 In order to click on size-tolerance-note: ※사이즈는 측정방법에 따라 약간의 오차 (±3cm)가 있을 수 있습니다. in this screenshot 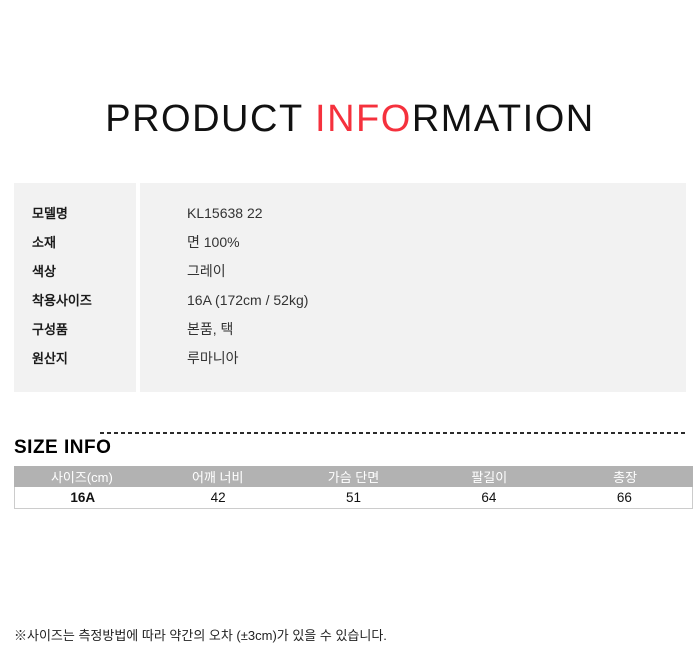, I will do `click(200, 635)`.